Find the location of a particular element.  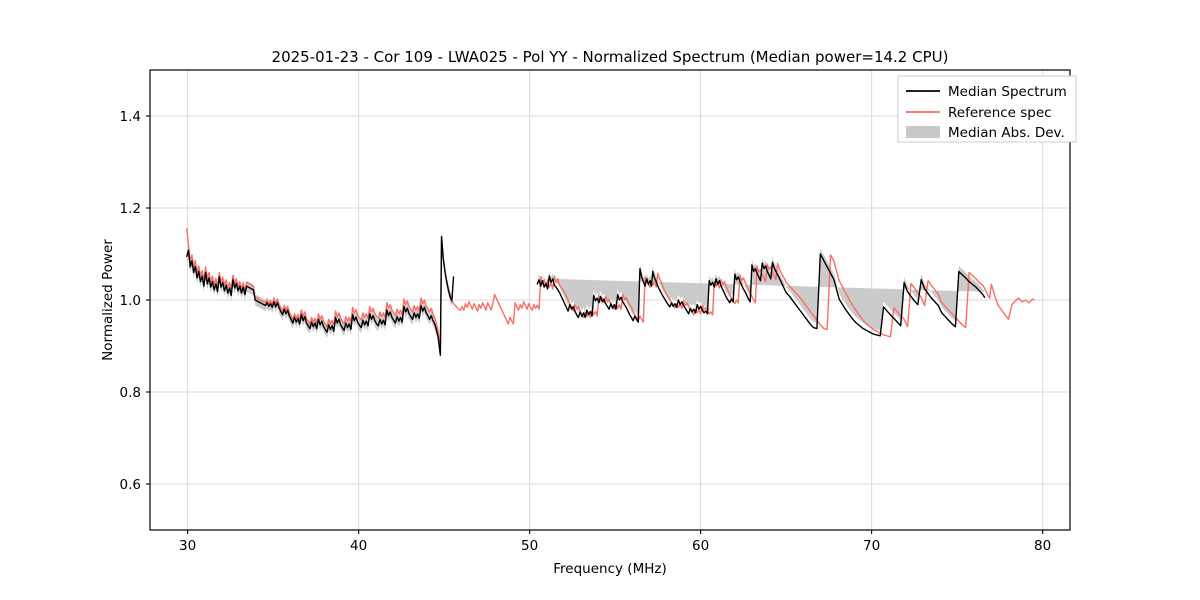

svg-text: 40 is located at coordinates (358, 546).